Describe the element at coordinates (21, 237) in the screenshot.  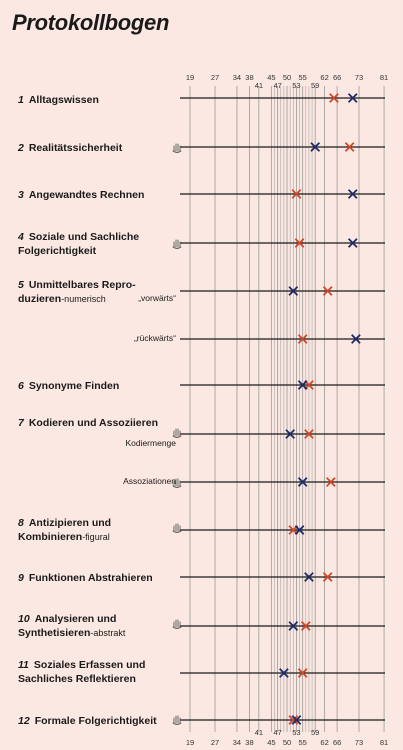
I see `row-number: 4` at that location.